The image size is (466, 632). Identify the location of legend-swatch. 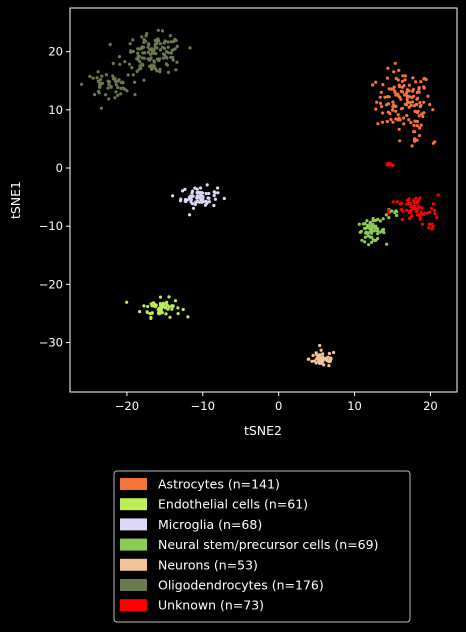
(133, 524).